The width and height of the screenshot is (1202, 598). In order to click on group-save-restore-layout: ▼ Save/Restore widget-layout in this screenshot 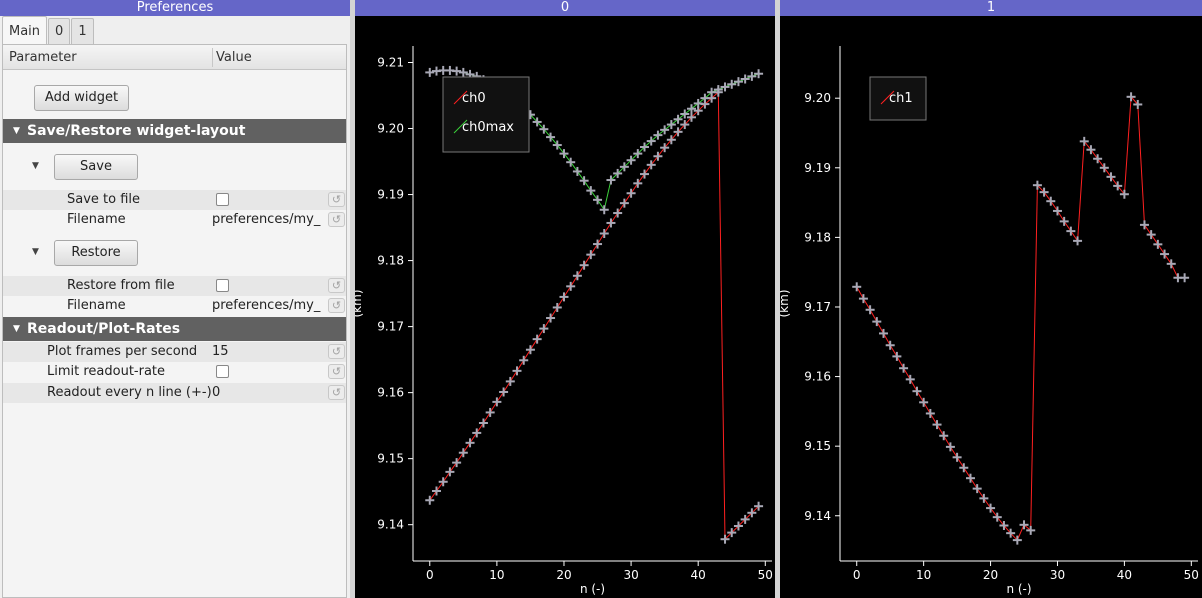, I will do `click(174, 131)`.